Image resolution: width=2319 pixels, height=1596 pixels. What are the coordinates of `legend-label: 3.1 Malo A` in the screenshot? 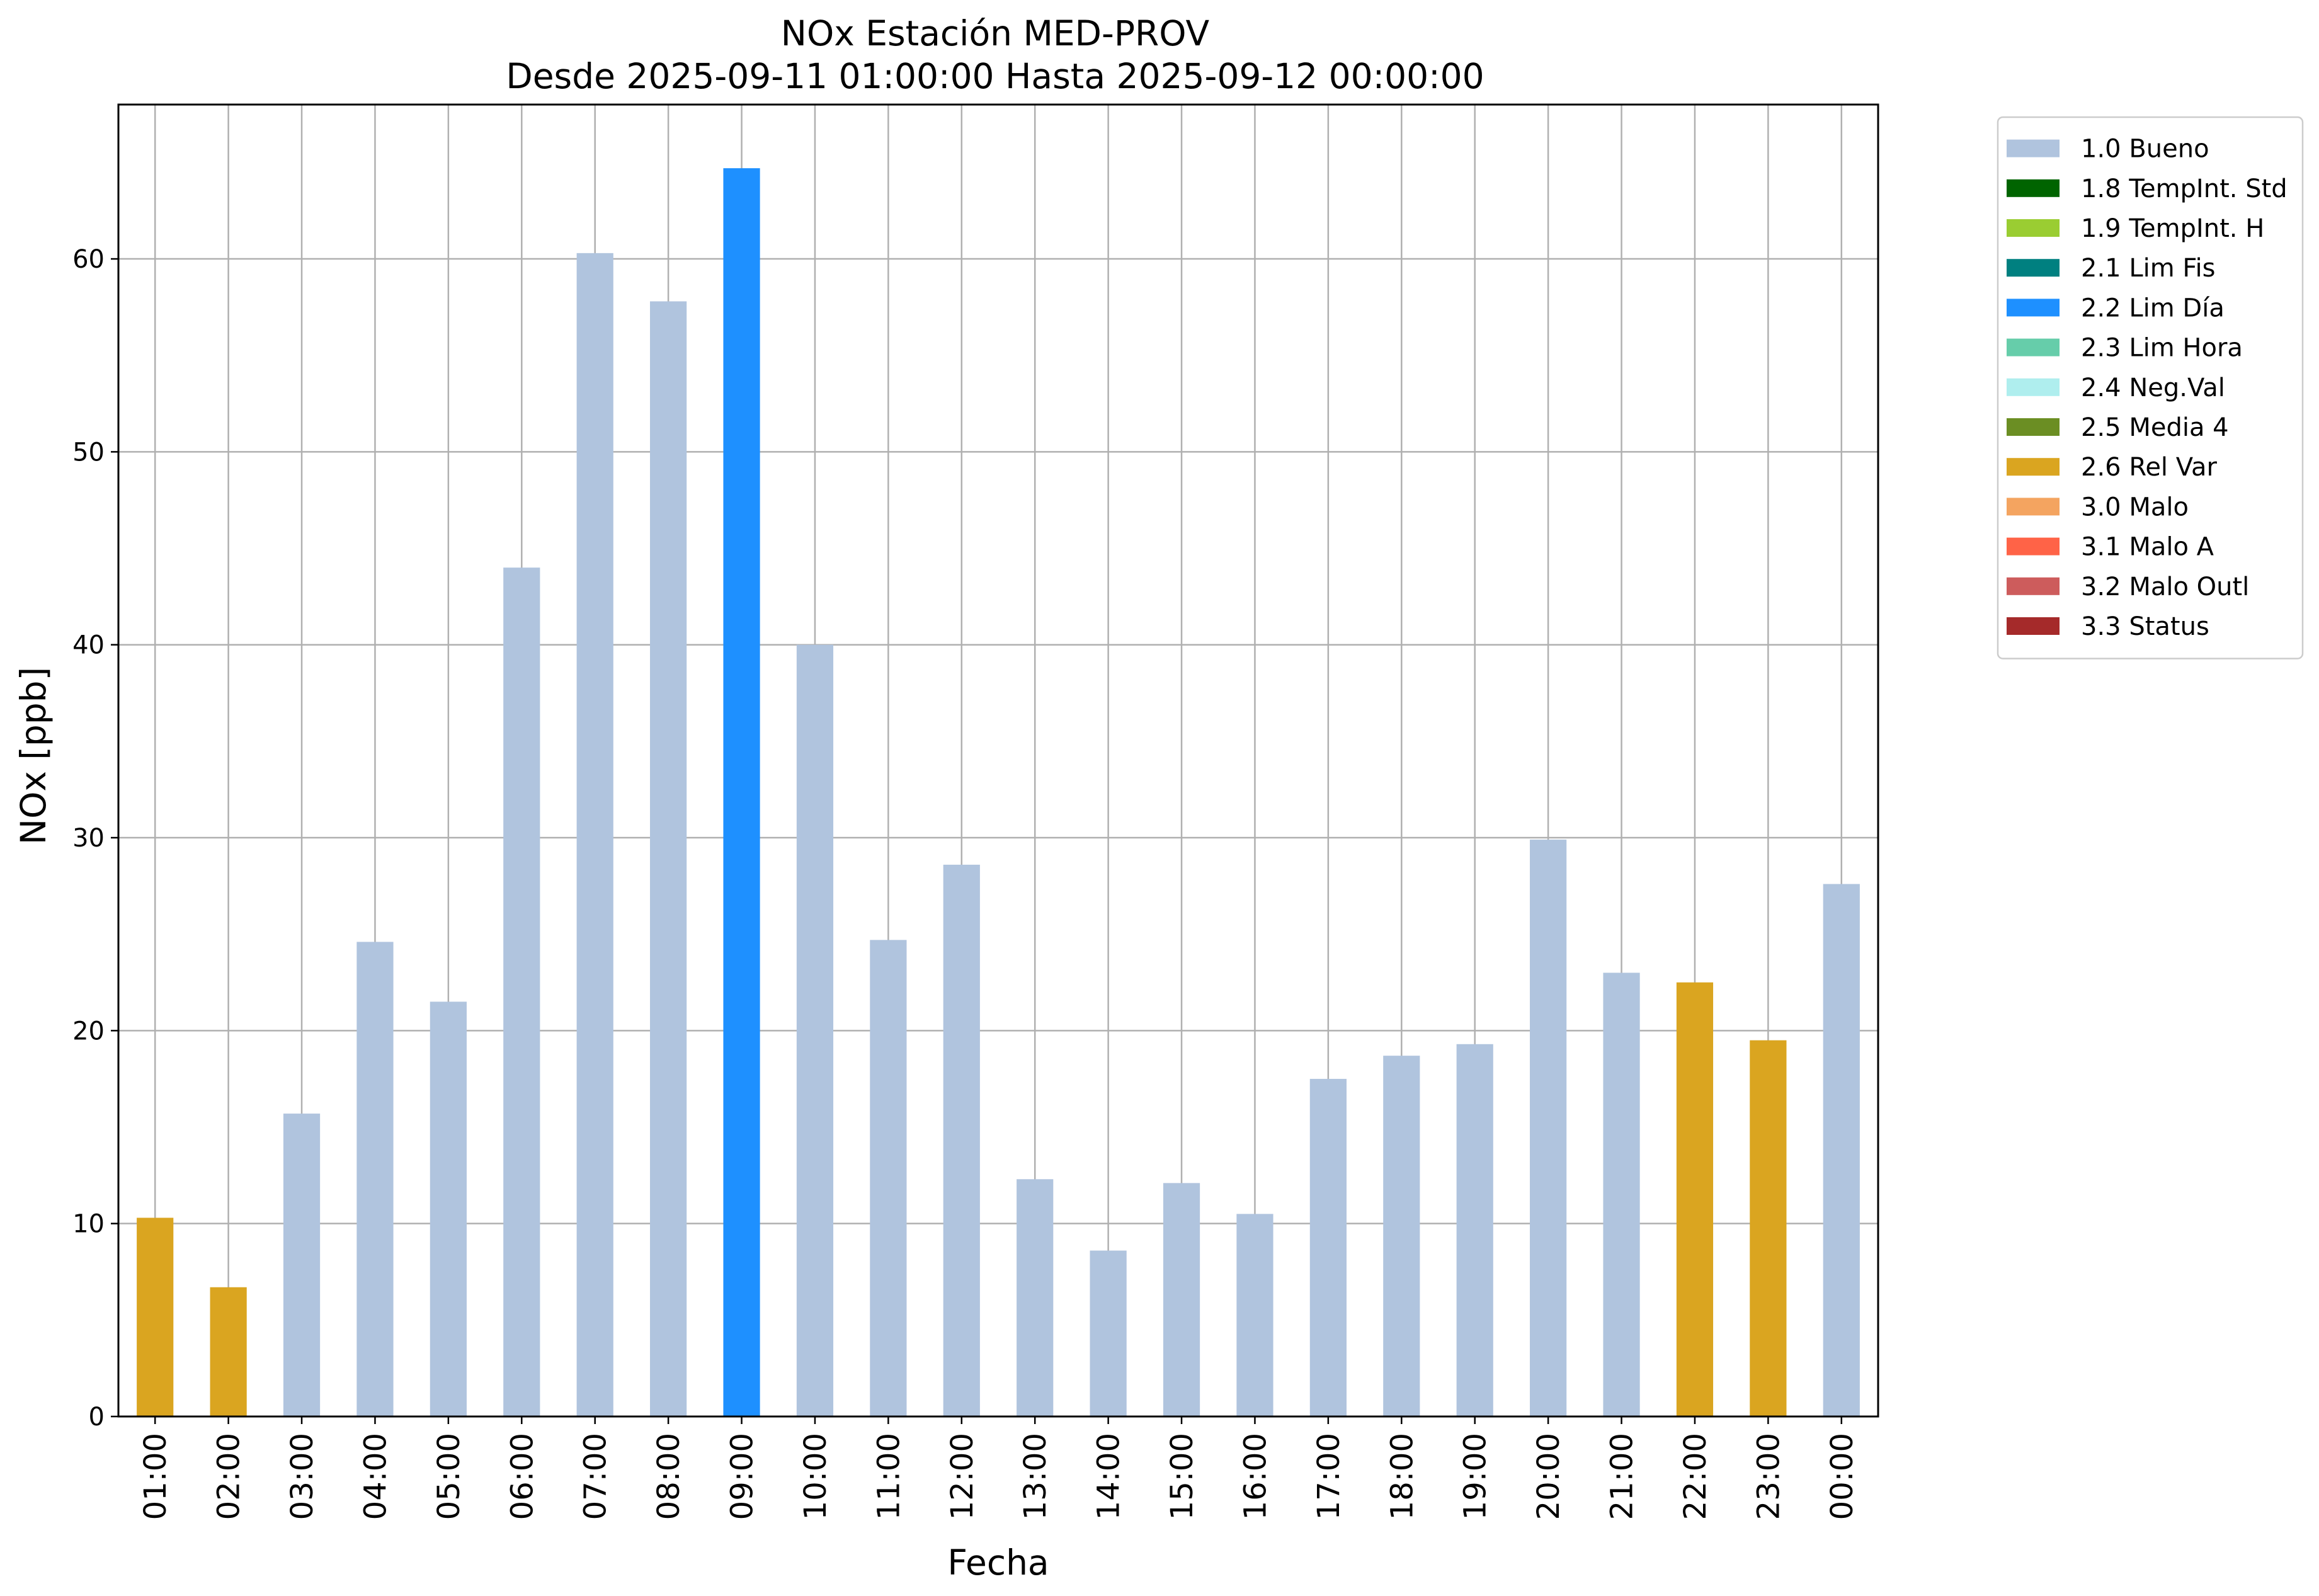 It's located at (2147, 547).